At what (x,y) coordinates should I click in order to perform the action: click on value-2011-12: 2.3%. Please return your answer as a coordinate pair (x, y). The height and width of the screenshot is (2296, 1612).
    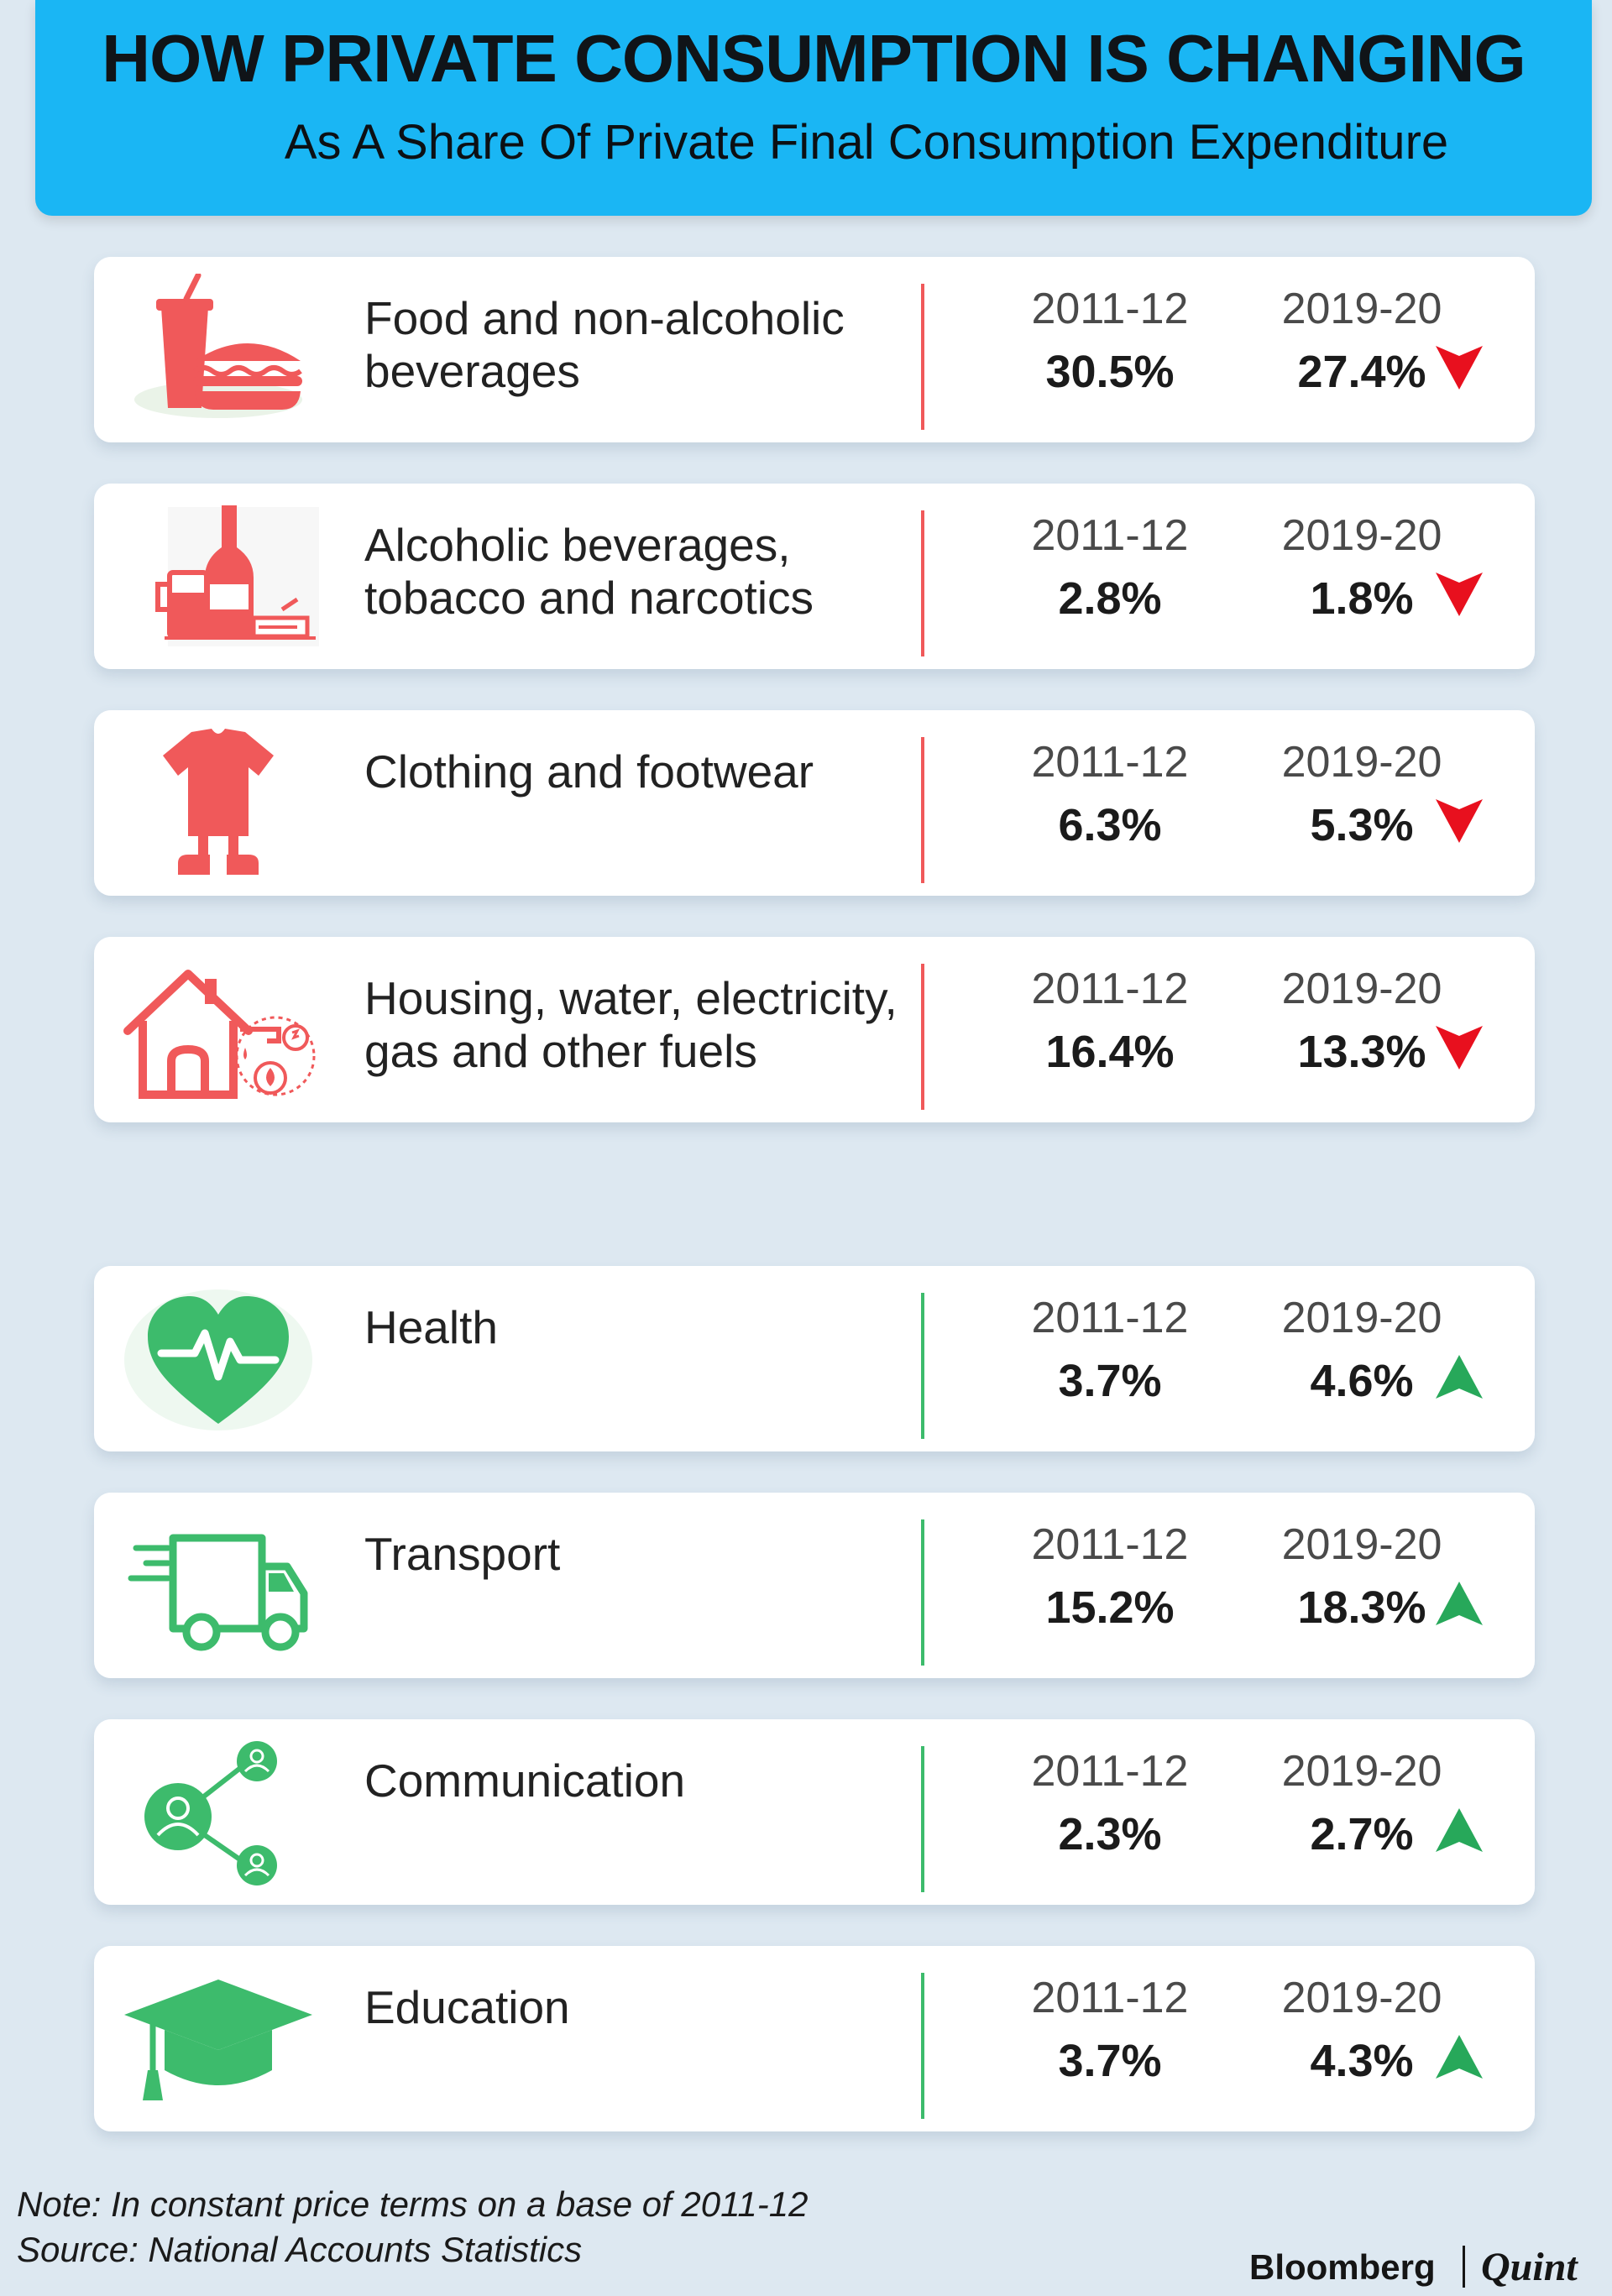
    Looking at the image, I should click on (1110, 1834).